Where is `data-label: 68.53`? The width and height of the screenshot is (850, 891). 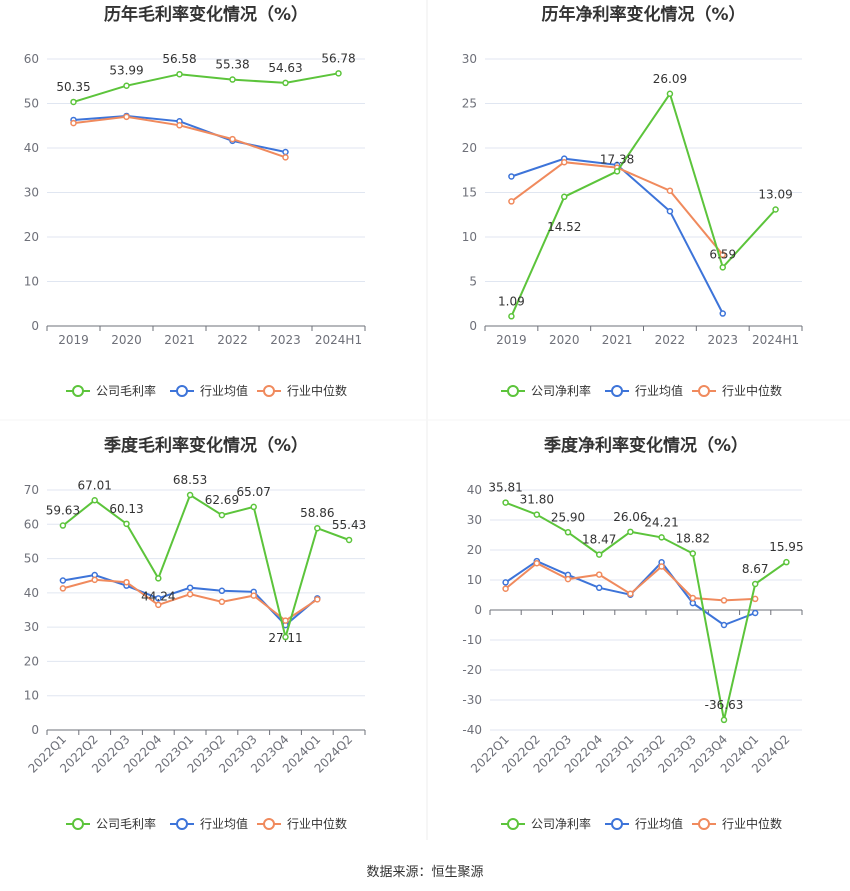 data-label: 68.53 is located at coordinates (190, 480).